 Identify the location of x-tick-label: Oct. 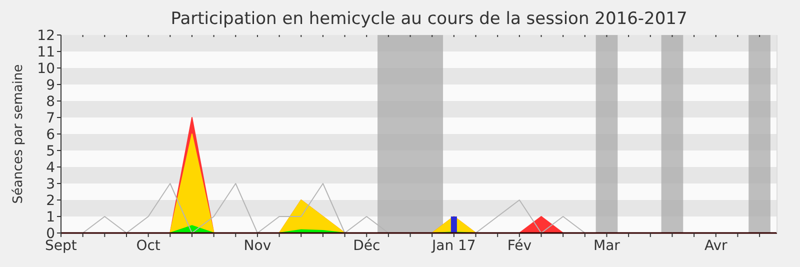
(148, 246).